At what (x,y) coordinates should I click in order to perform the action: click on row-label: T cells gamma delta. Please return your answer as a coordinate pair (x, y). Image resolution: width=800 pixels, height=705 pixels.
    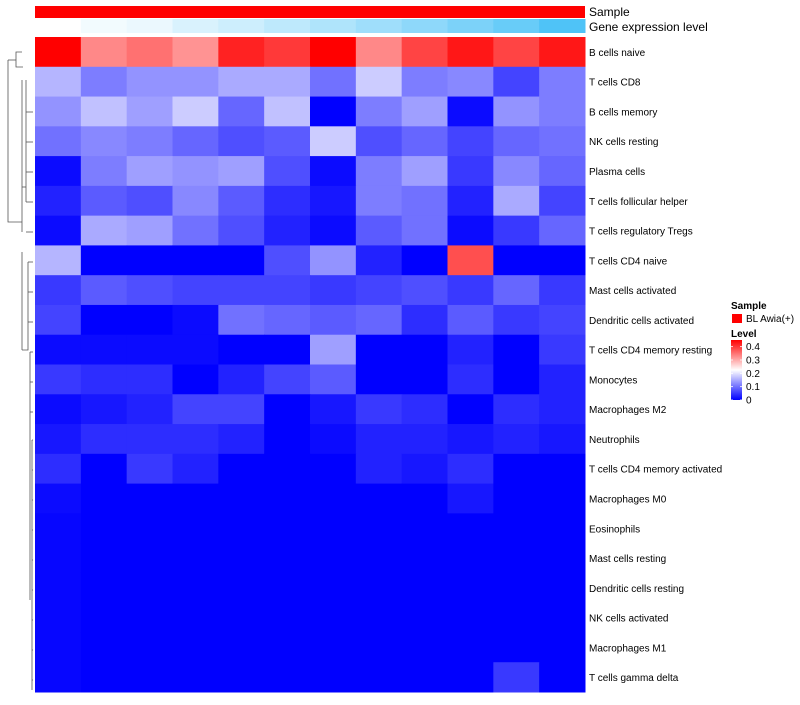
    Looking at the image, I should click on (634, 678).